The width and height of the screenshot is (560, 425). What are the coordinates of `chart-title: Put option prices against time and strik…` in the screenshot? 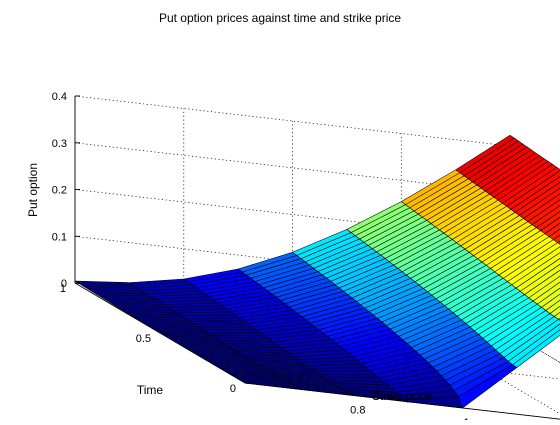 It's located at (280, 18).